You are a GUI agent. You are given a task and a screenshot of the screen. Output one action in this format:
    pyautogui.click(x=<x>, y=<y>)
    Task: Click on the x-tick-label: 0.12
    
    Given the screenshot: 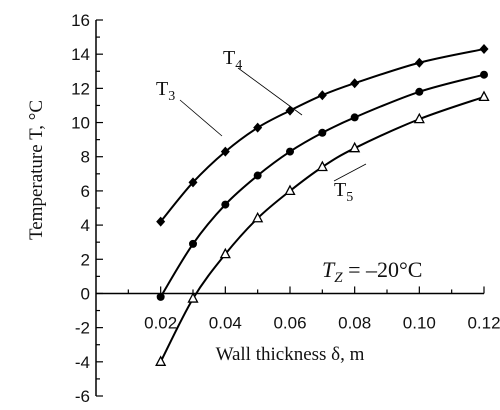 What is the action you would take?
    pyautogui.click(x=483, y=322)
    